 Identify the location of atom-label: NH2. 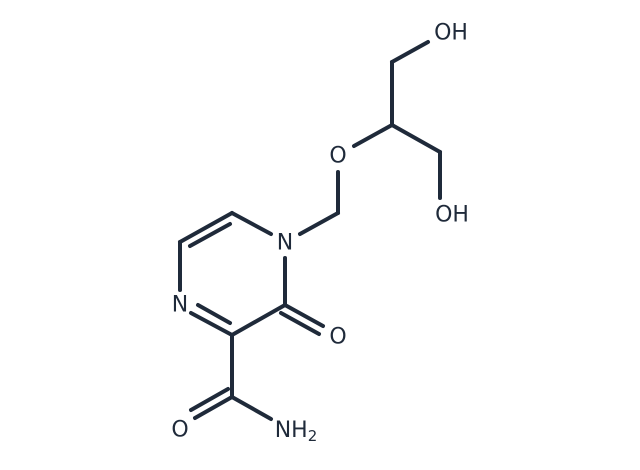
(296, 432).